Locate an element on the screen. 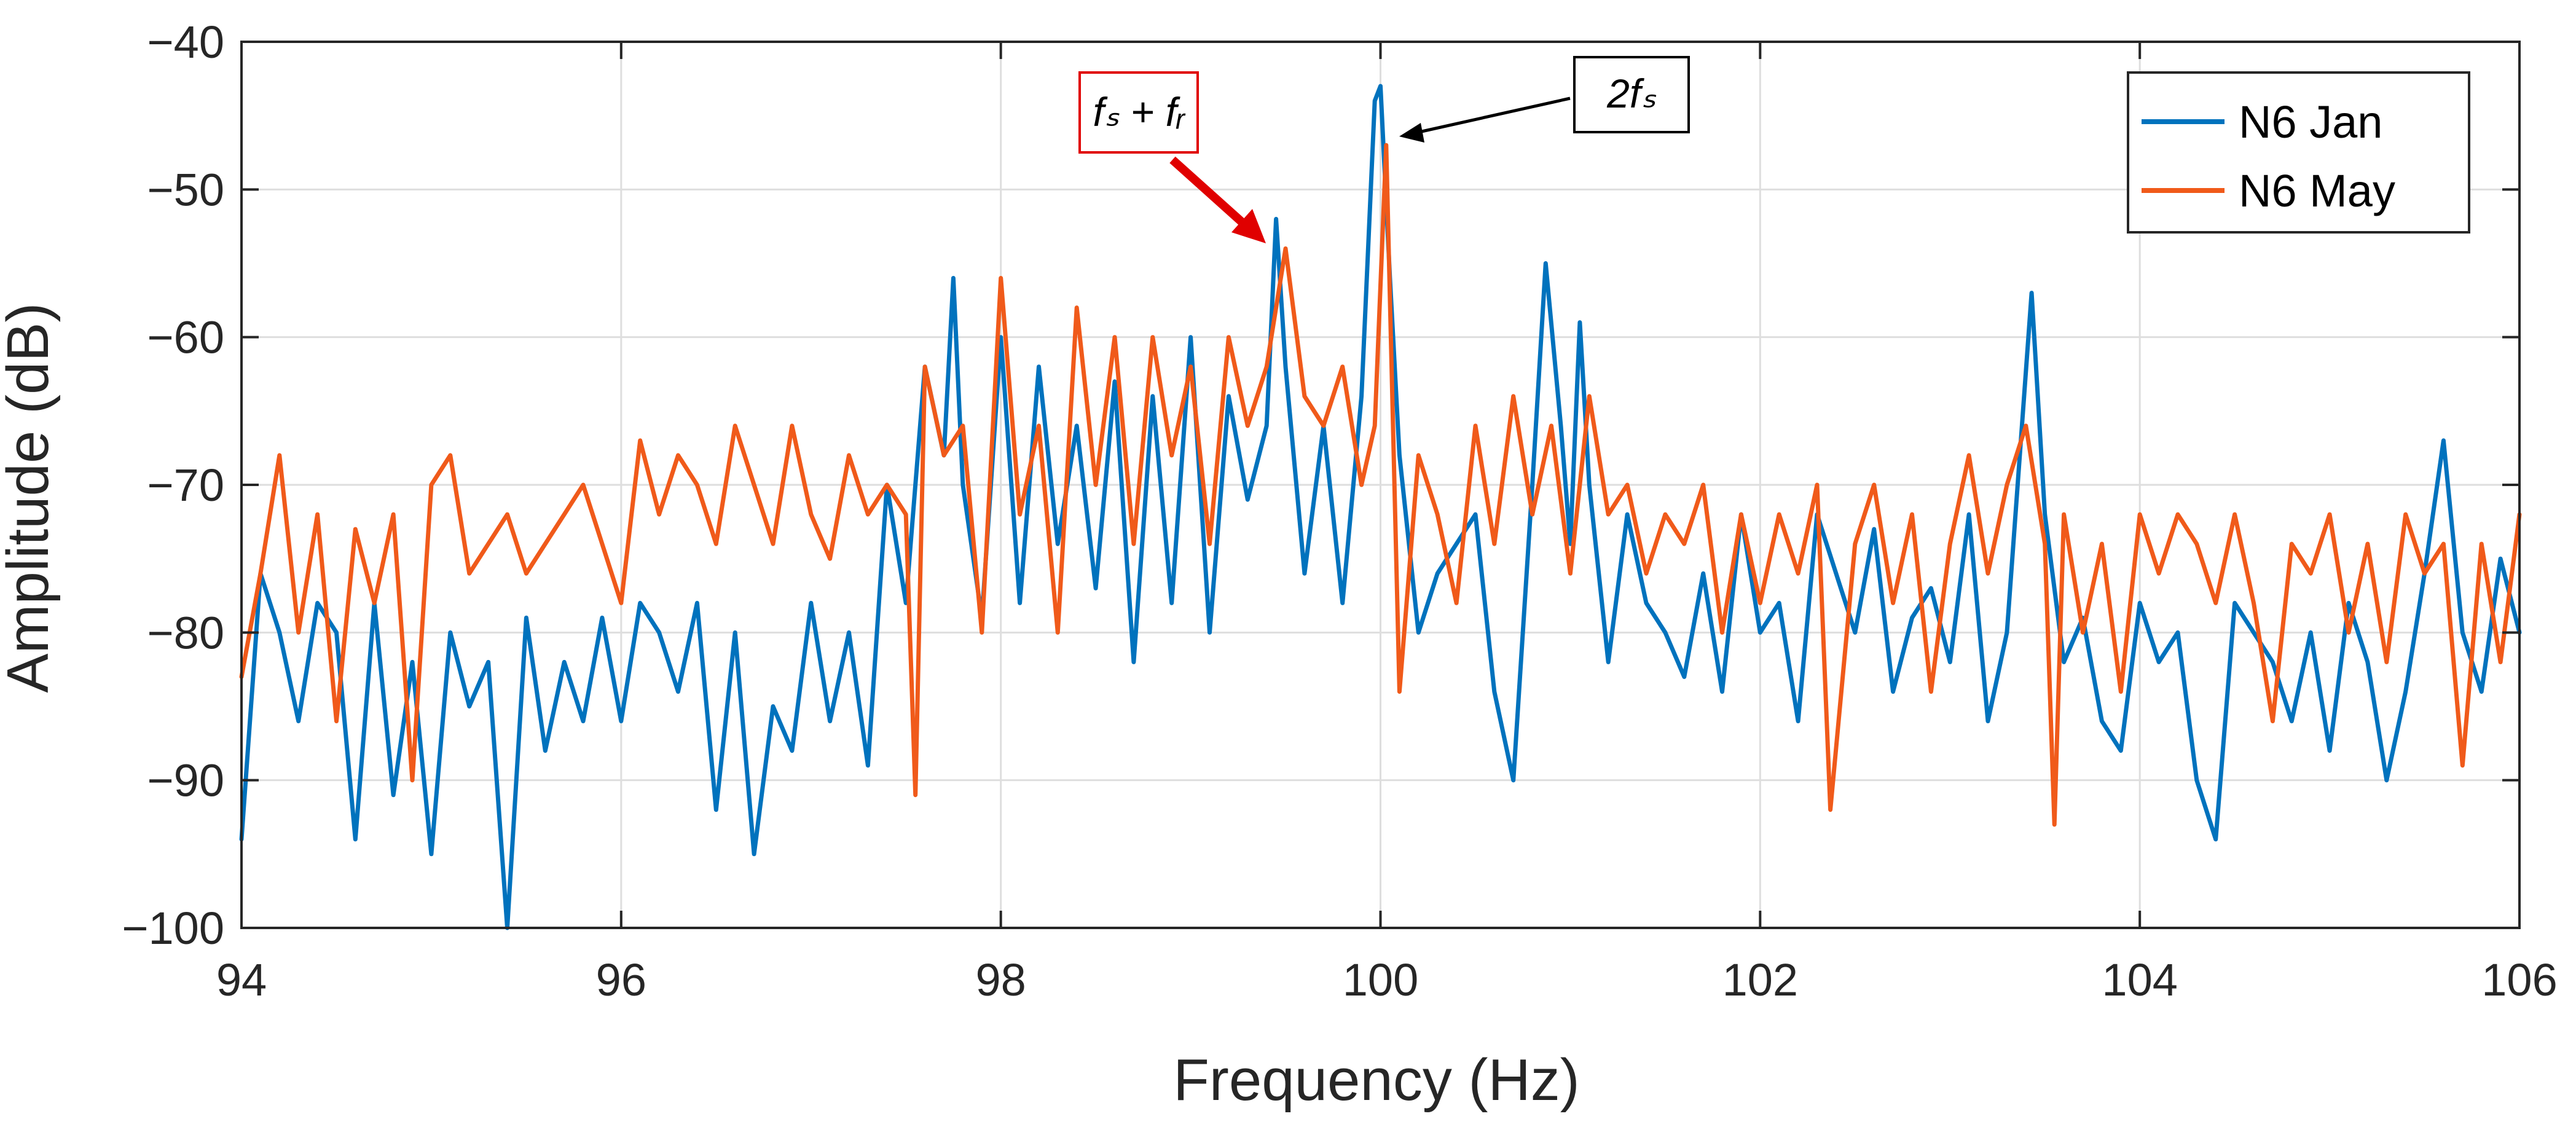 This screenshot has width=2576, height=1135. legend-label-n6-jan: N6 Jan is located at coordinates (2310, 121).